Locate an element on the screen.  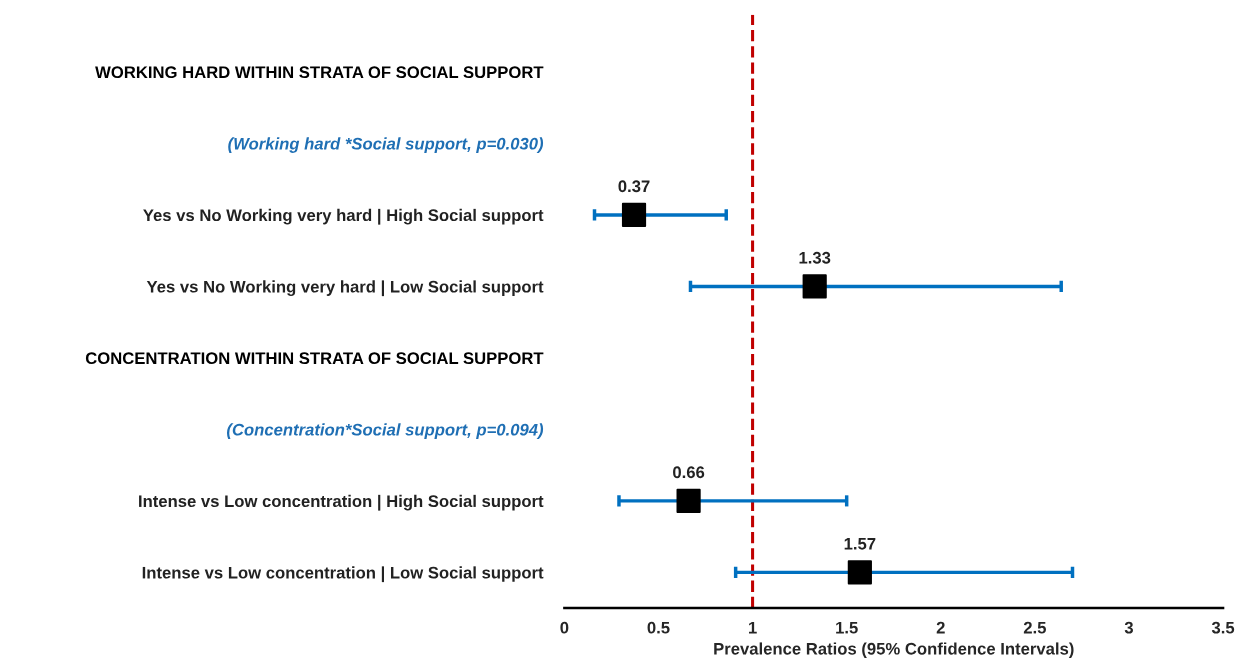
y-tick-label: Yes vs No Working very hard | Low Social support is located at coordinates (345, 288).